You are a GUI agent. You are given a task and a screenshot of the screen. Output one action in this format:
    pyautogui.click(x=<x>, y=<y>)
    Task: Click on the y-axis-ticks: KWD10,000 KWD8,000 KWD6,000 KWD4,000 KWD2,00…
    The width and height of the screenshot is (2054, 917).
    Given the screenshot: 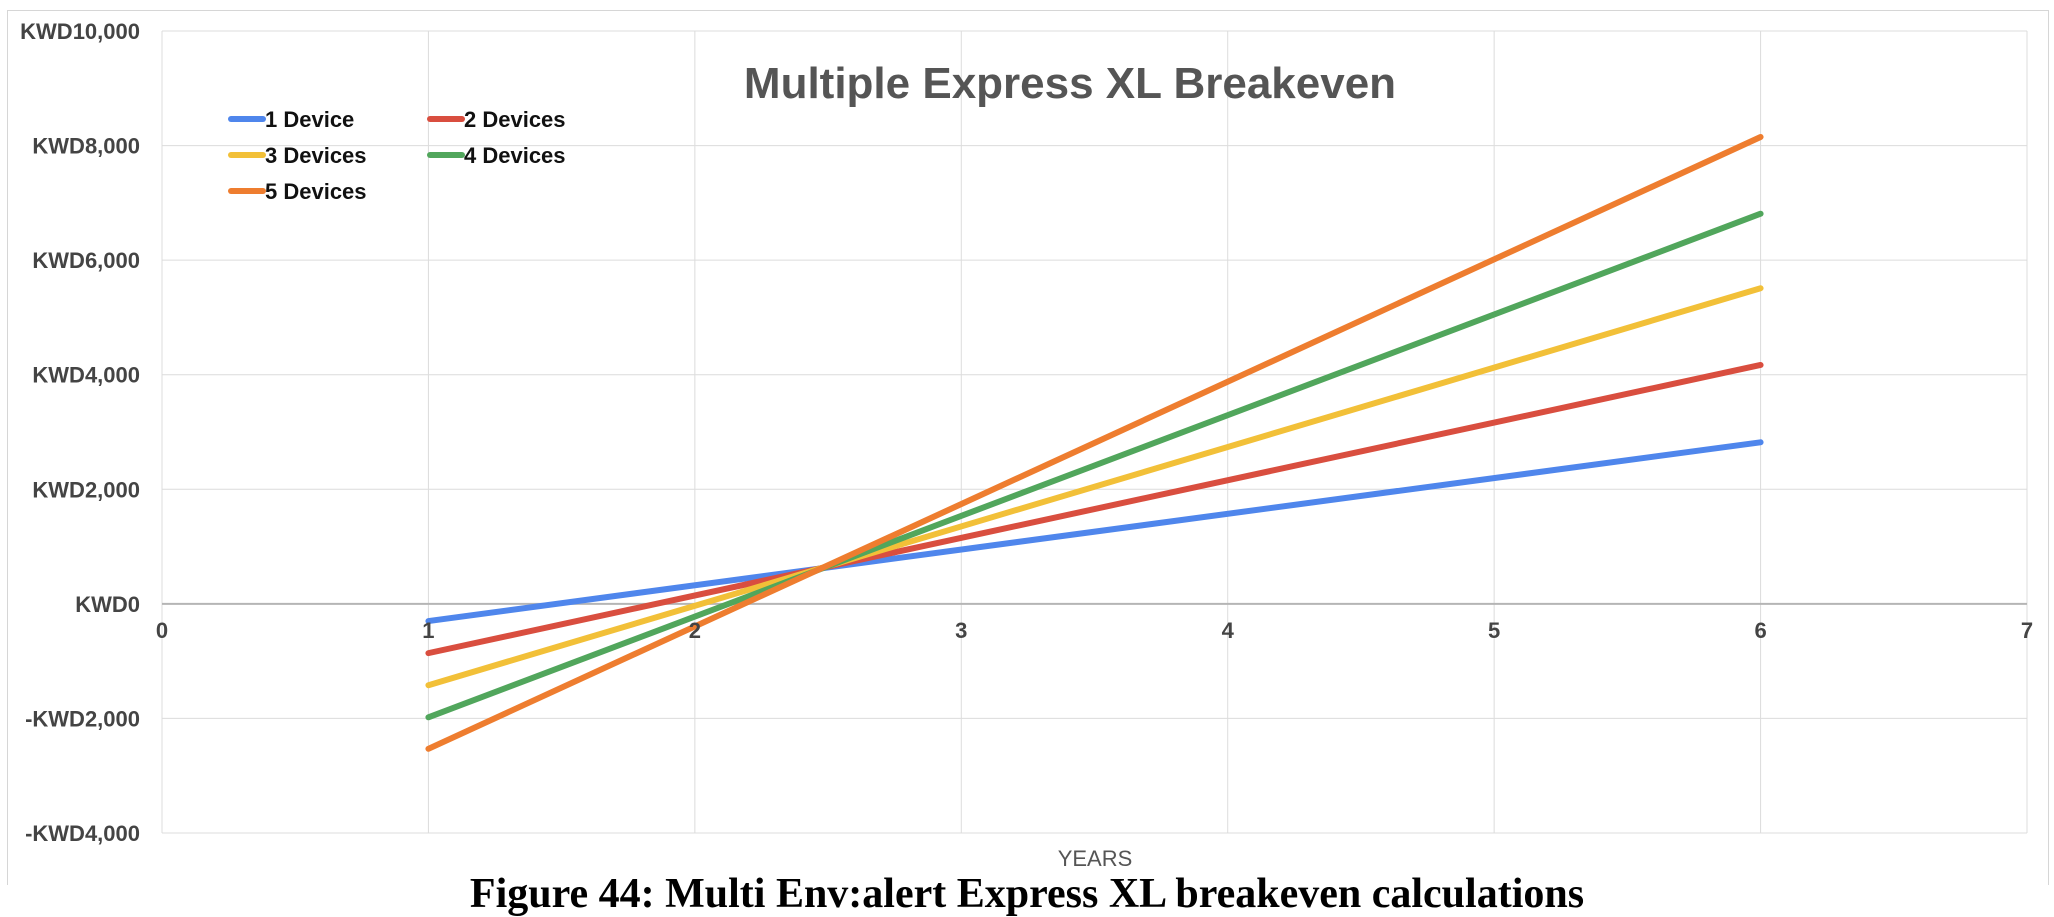 What is the action you would take?
    pyautogui.click(x=80, y=432)
    